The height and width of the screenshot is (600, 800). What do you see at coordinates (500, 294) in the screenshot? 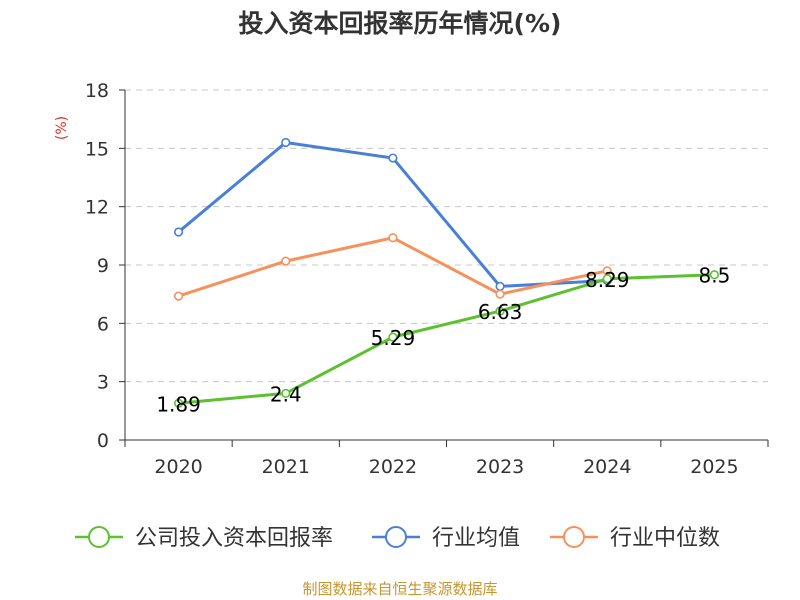
I see `series-2-point-2023` at bounding box center [500, 294].